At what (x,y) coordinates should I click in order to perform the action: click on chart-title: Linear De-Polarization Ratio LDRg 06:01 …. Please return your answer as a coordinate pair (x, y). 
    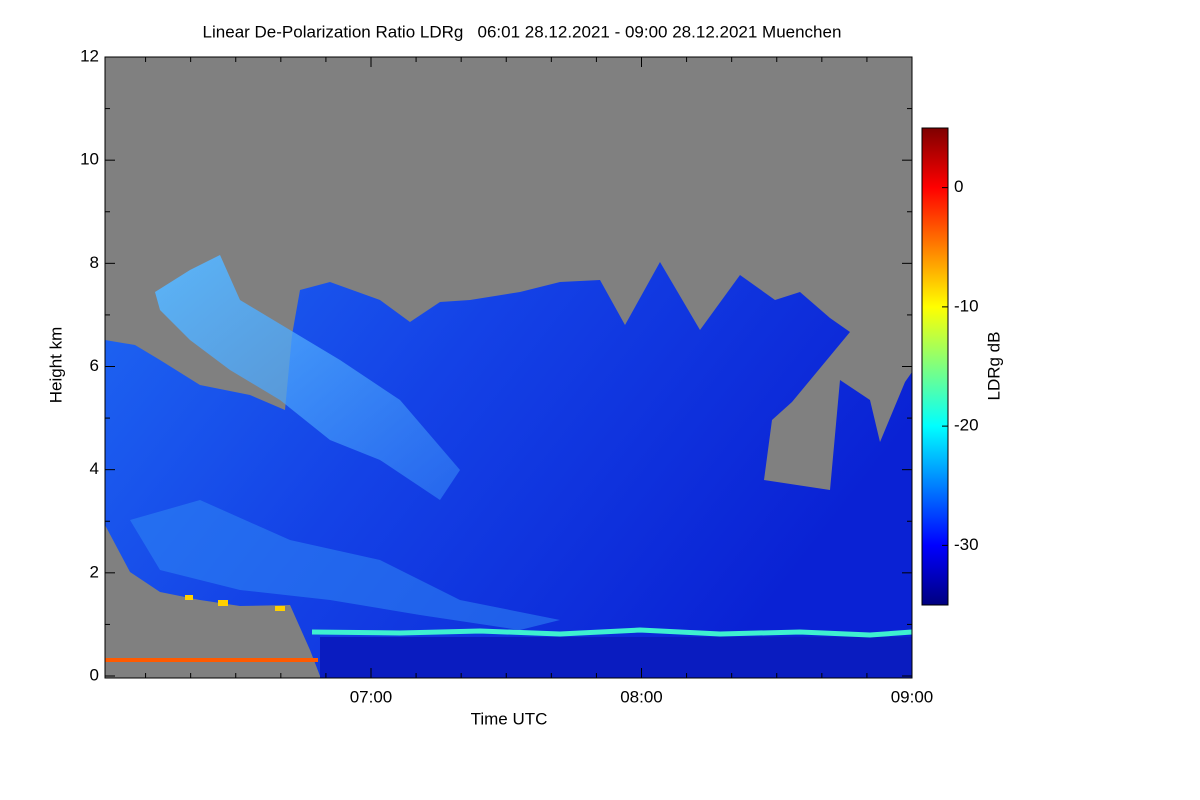
    Looking at the image, I should click on (522, 31).